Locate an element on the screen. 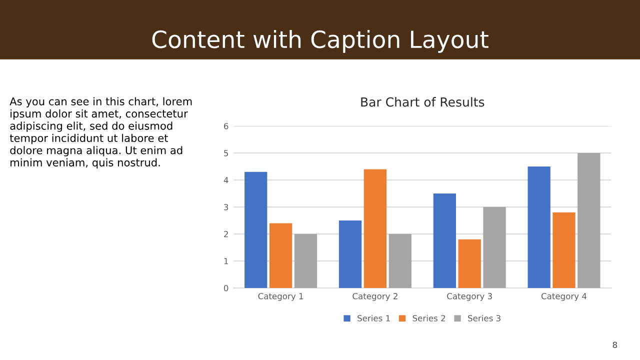 Image resolution: width=640 pixels, height=360 pixels. y-tick-label: 1 is located at coordinates (226, 261).